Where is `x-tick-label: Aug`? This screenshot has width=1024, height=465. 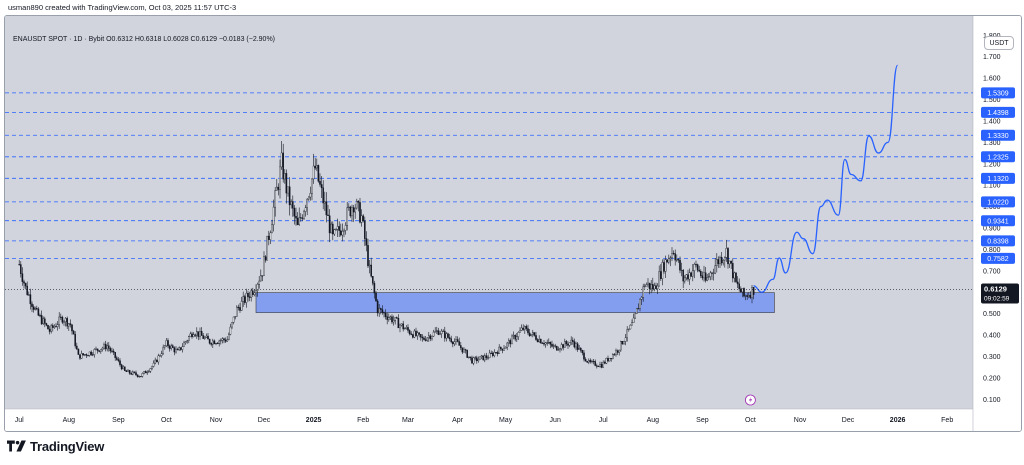 x-tick-label: Aug is located at coordinates (69, 420).